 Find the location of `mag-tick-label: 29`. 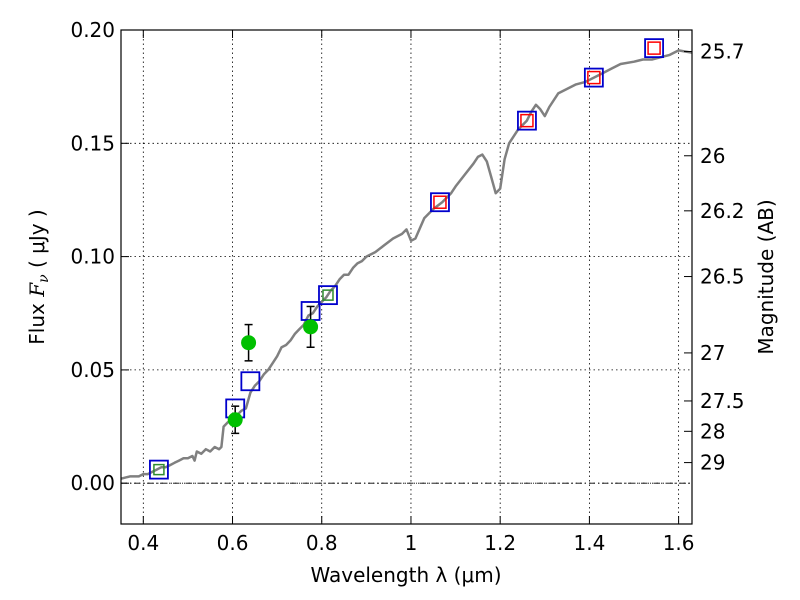

mag-tick-label: 29 is located at coordinates (712, 463).